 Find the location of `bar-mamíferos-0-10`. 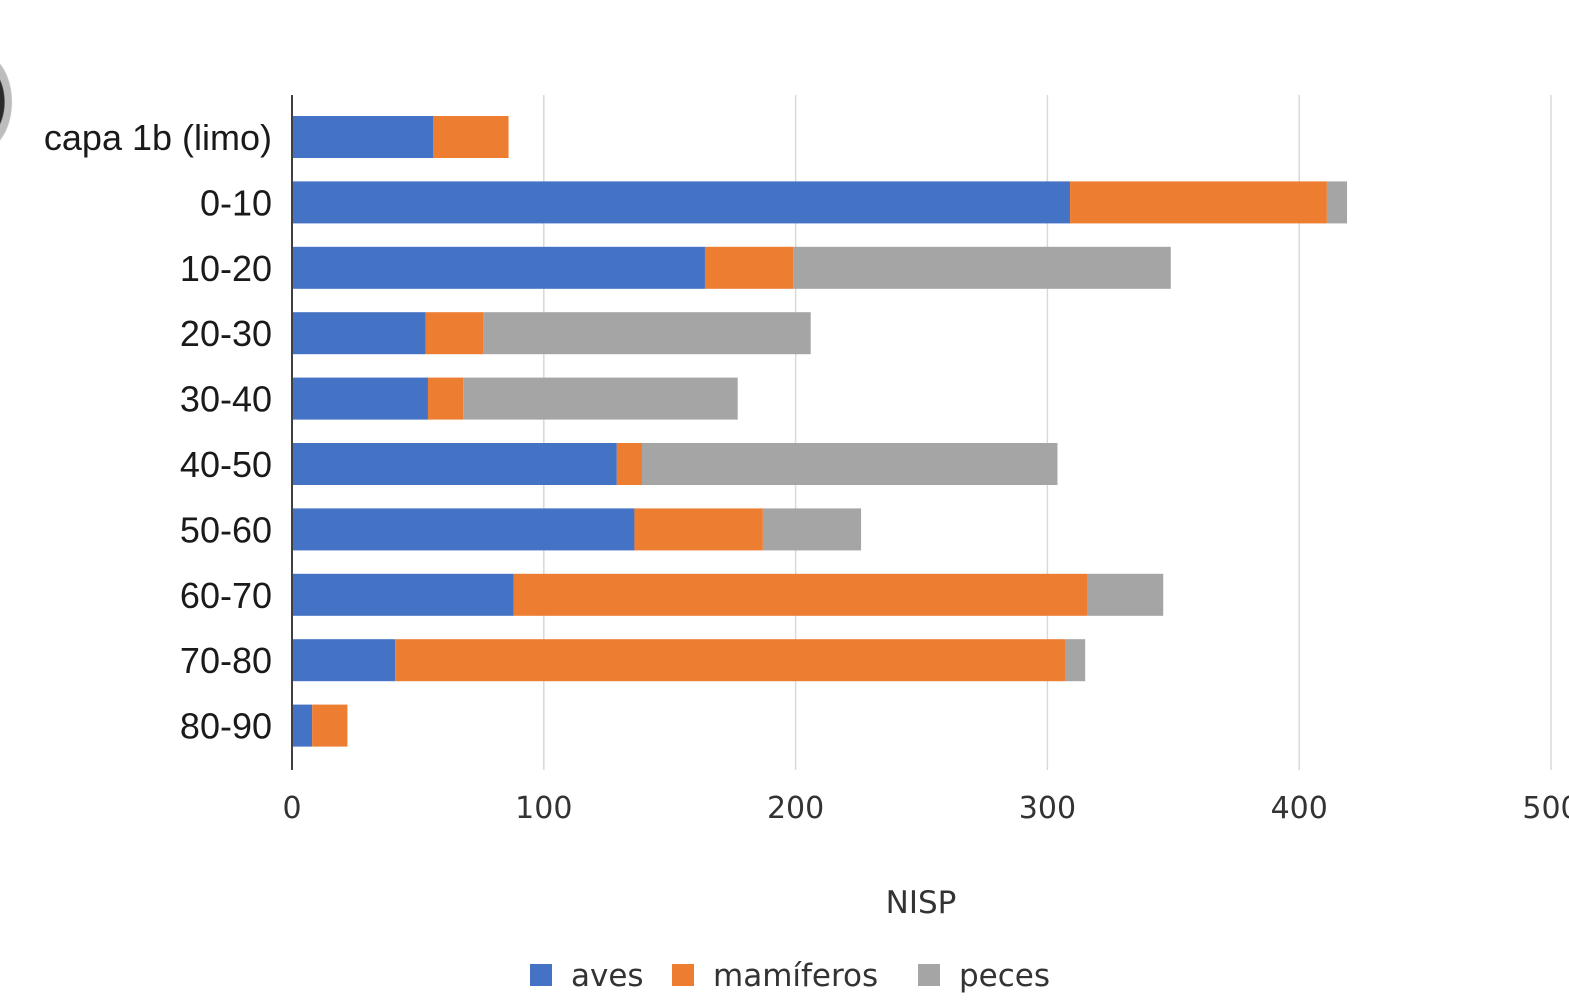

bar-mamíferos-0-10 is located at coordinates (1198, 202).